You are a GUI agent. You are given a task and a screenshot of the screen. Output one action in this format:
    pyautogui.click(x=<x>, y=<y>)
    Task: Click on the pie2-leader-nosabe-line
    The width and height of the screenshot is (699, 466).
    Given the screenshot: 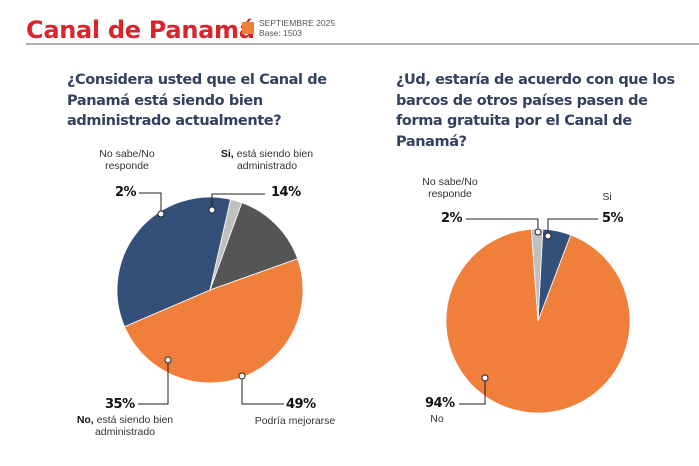 What is the action you would take?
    pyautogui.click(x=502, y=225)
    